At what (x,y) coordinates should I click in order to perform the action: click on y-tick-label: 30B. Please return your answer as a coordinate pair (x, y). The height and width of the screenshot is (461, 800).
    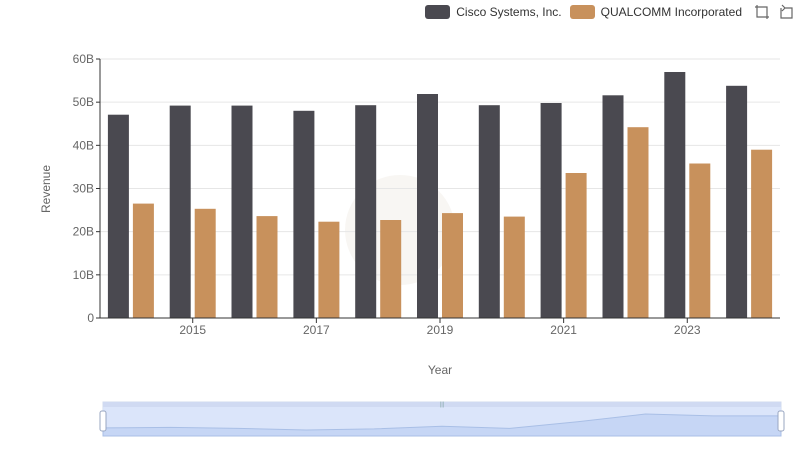
    Looking at the image, I should click on (83, 189).